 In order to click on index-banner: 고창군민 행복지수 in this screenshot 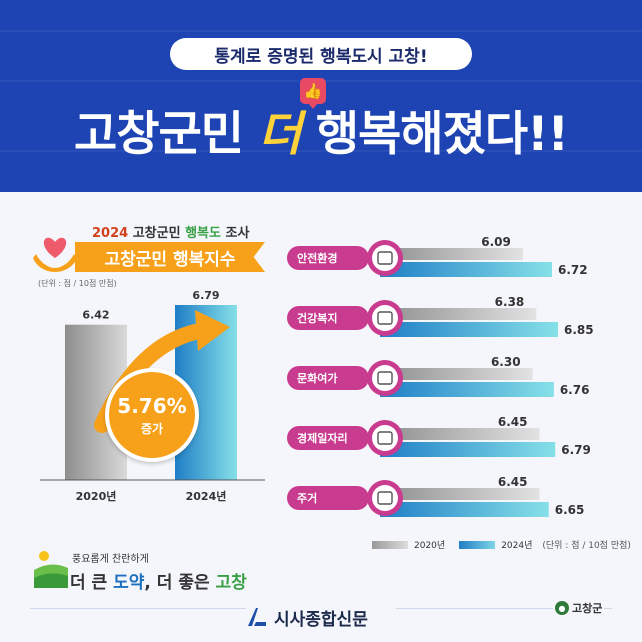, I will do `click(170, 257)`.